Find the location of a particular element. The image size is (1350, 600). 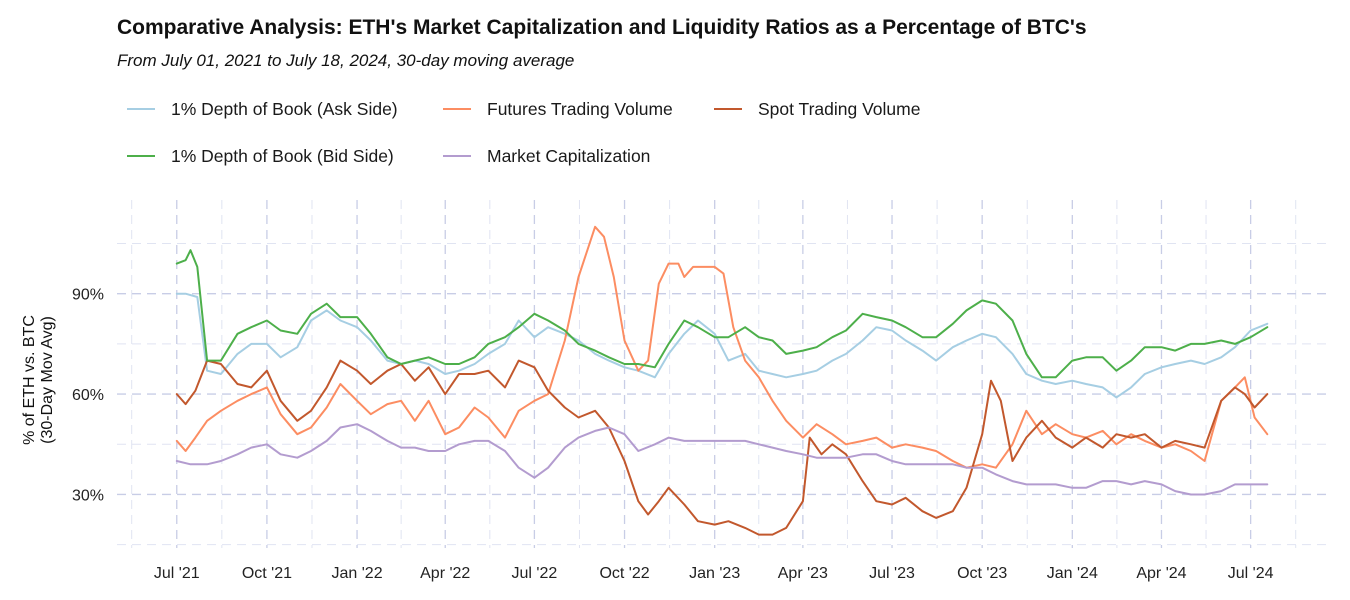

y-tick-label: 30% is located at coordinates (88, 495).